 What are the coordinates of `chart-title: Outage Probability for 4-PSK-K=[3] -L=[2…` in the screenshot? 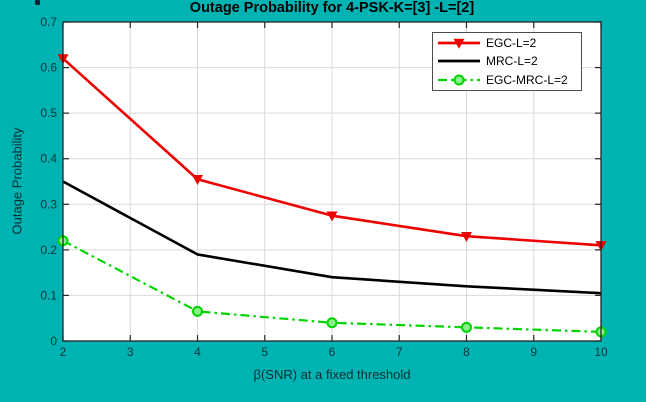 It's located at (332, 8).